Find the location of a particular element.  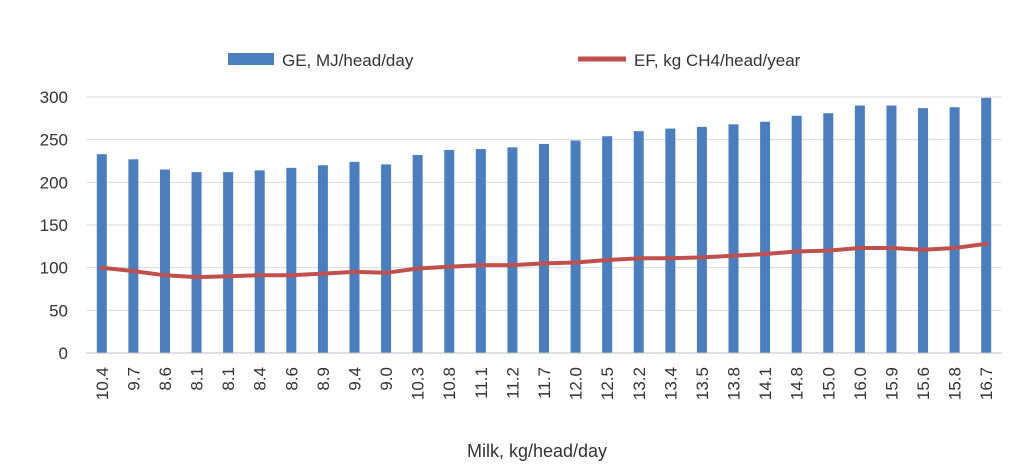

x-tick-label: 13.2 is located at coordinates (639, 383).